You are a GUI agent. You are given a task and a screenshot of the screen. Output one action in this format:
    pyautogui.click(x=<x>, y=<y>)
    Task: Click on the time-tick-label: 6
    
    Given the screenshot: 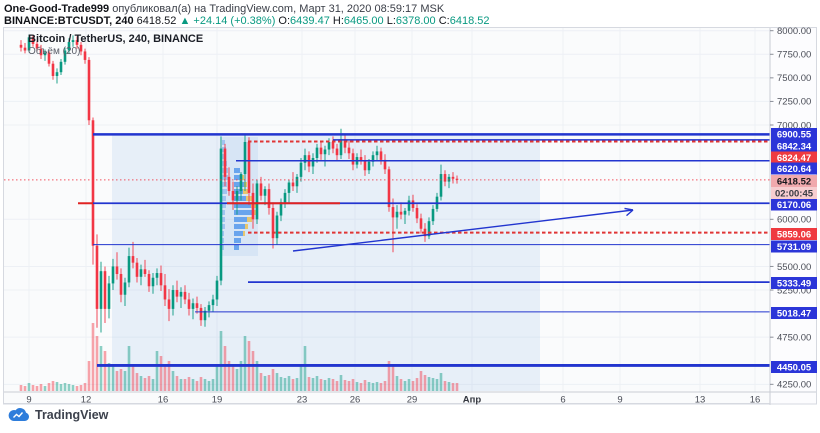 What is the action you would take?
    pyautogui.click(x=562, y=400)
    